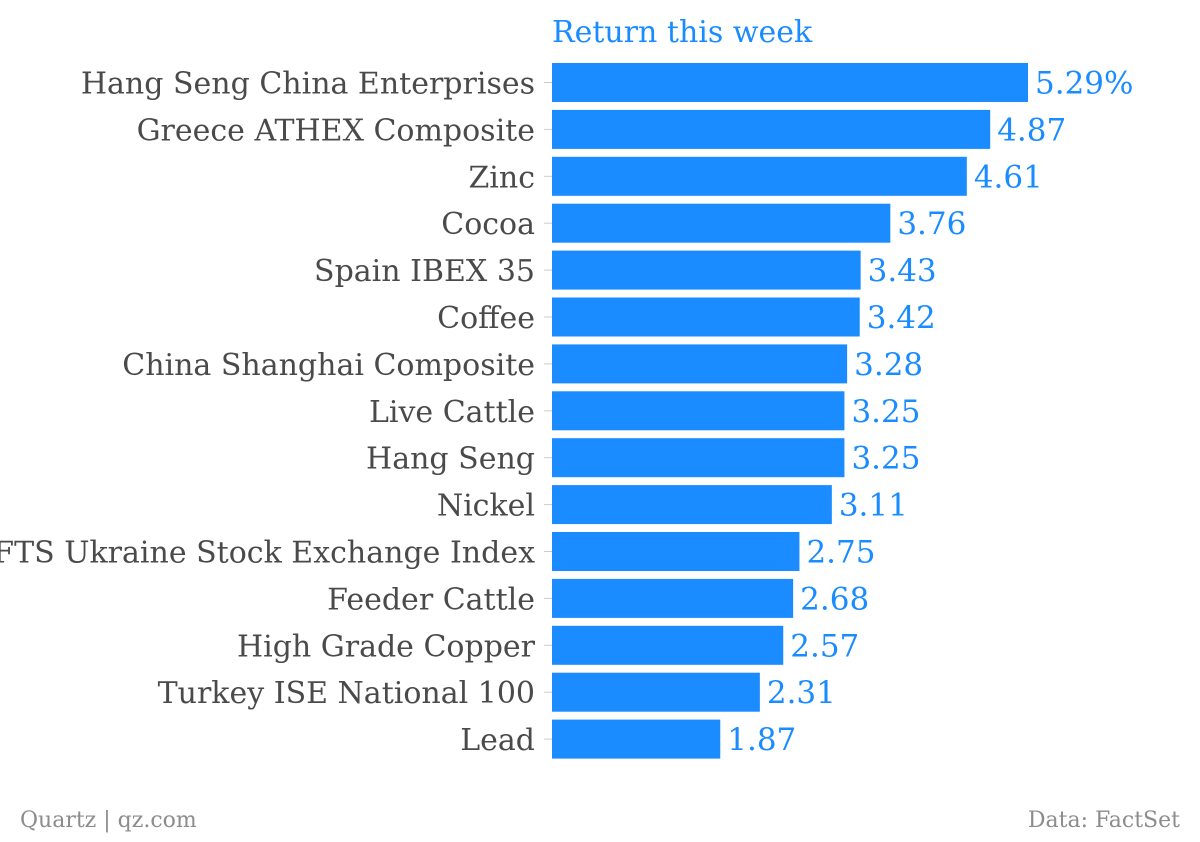  Describe the element at coordinates (346, 693) in the screenshot. I see `category-label: Turkey ISE National 100` at that location.